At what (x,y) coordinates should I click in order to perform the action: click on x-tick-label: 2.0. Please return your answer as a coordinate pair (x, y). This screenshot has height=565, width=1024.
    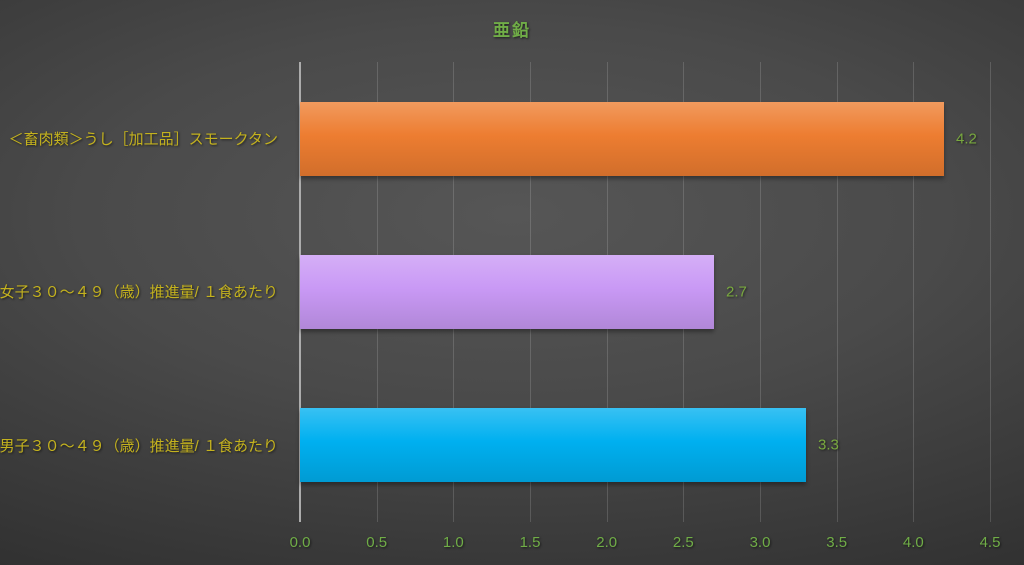
    Looking at the image, I should click on (607, 542).